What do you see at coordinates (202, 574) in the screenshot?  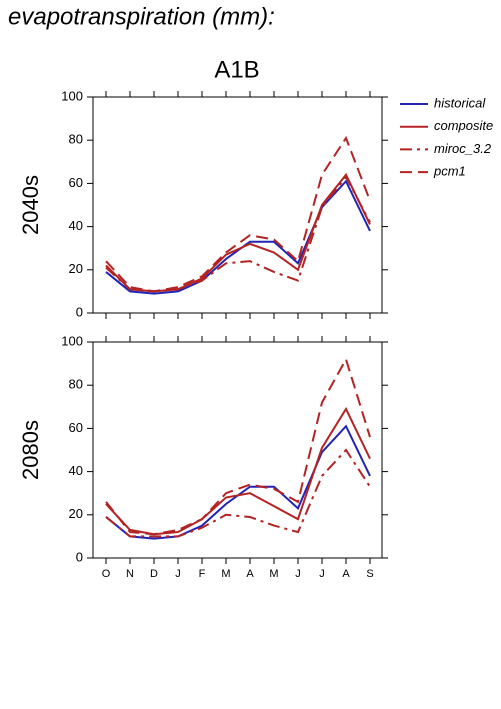 I see `x-tick-label: F` at bounding box center [202, 574].